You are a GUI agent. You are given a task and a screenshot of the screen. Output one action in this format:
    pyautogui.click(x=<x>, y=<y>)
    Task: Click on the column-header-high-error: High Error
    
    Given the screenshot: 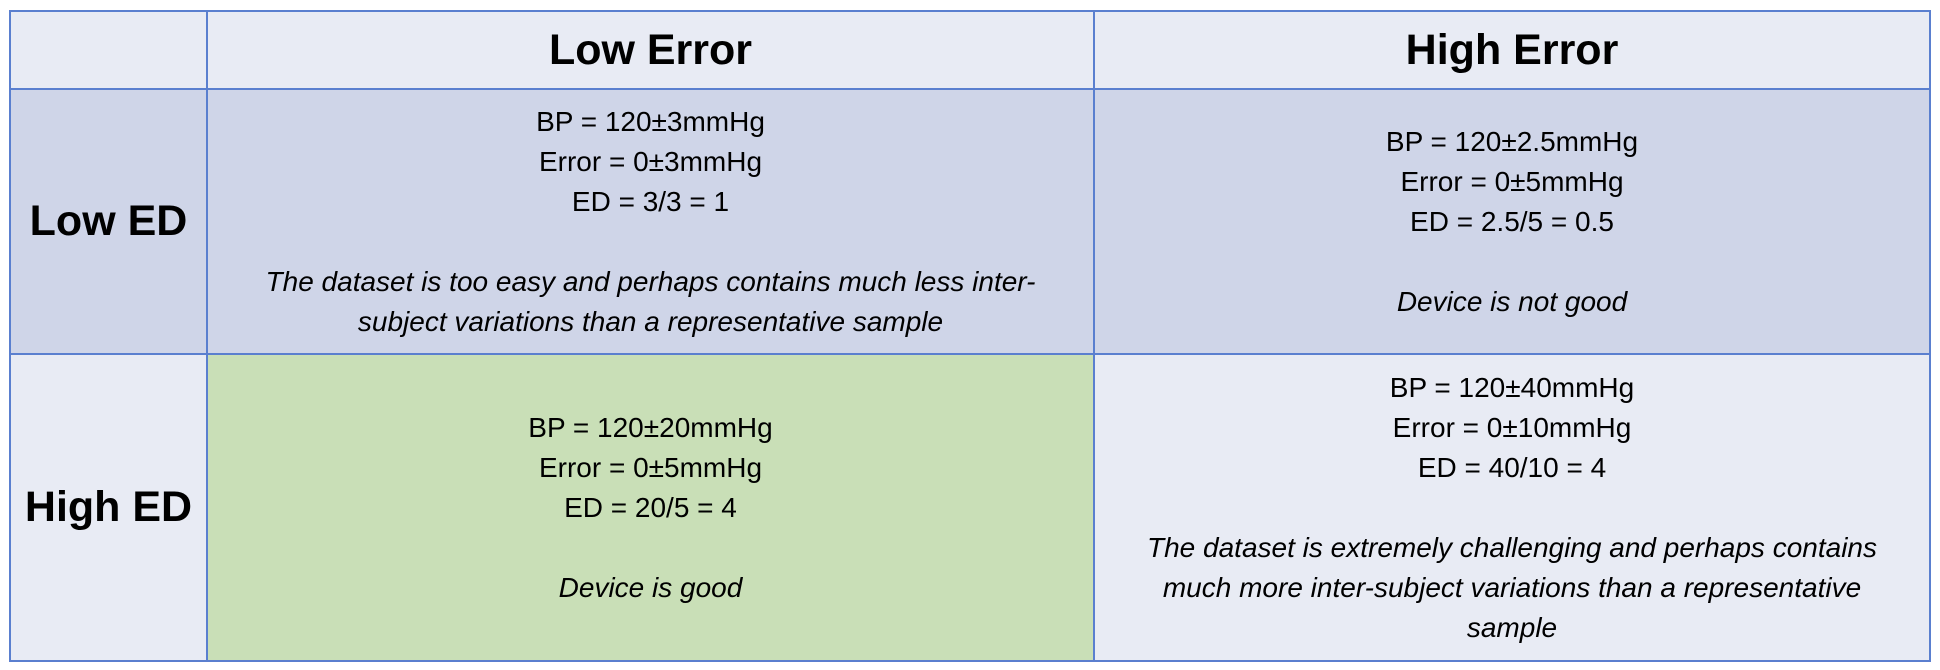 What is the action you would take?
    pyautogui.click(x=1512, y=50)
    